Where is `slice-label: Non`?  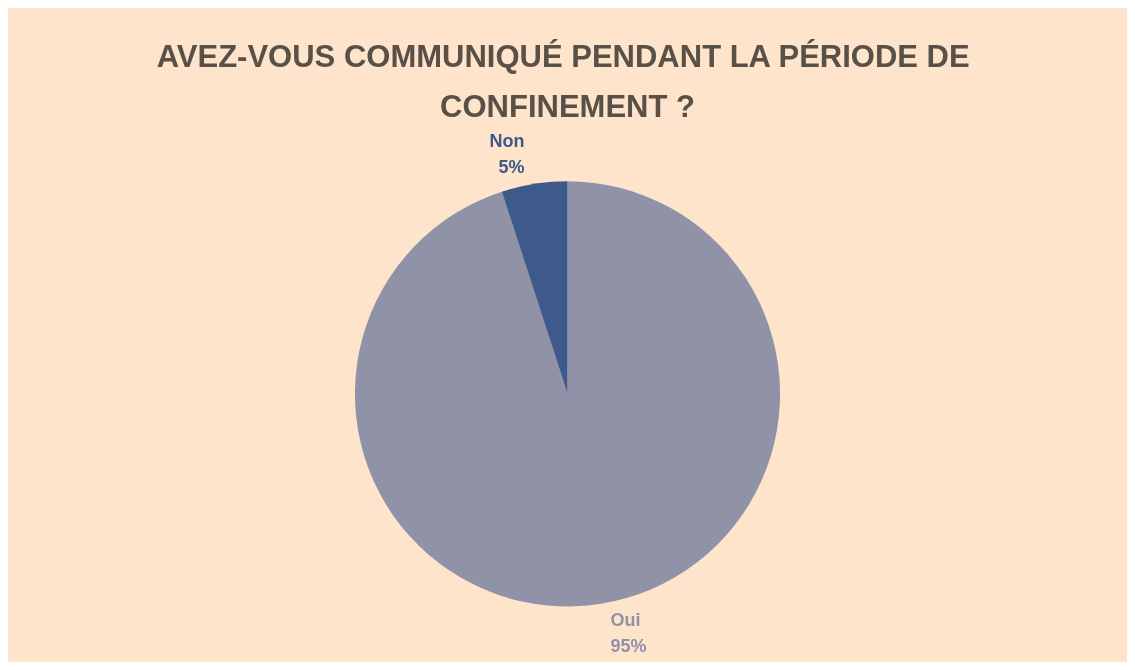 slice-label: Non is located at coordinates (507, 141).